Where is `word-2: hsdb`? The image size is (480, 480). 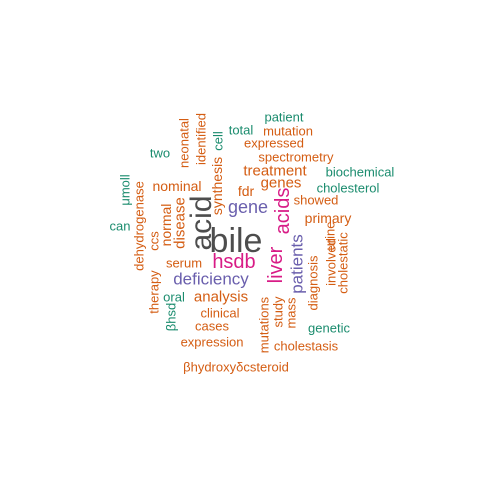
word-2: hsdb is located at coordinates (234, 262).